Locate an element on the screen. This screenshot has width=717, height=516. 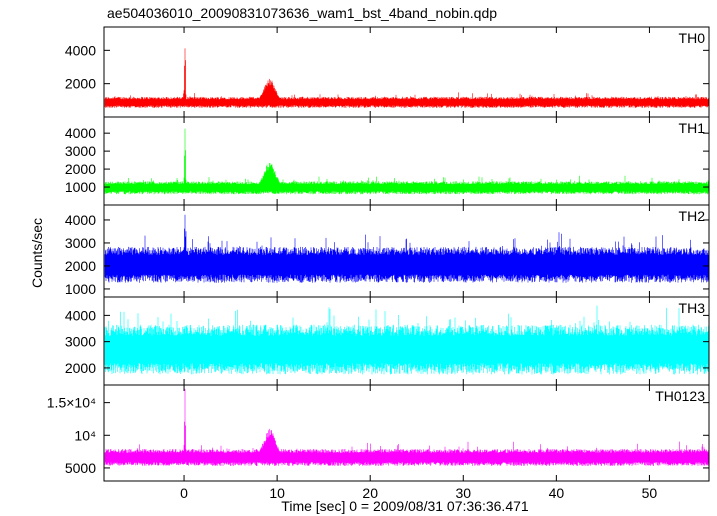
y-axis-label: Counts/sec is located at coordinates (37, 253).